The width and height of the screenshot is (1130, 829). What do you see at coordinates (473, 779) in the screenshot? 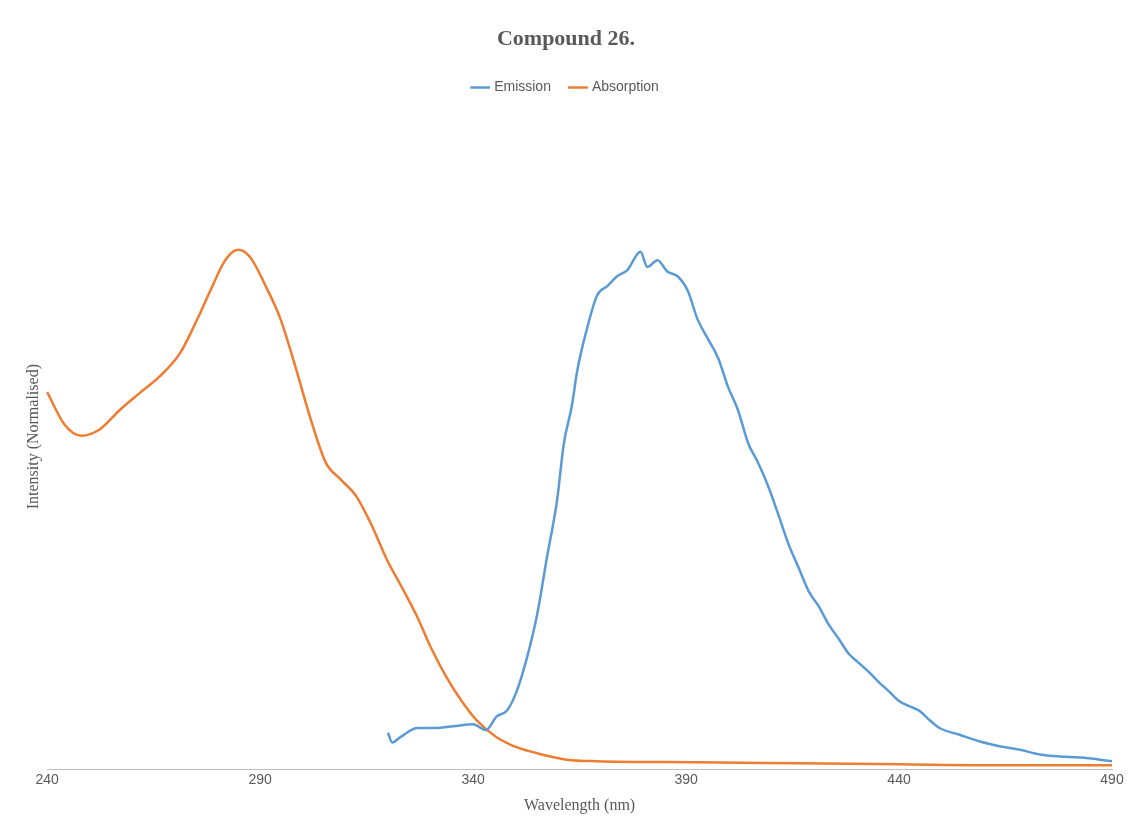
I see `x-tick-label: 340` at bounding box center [473, 779].